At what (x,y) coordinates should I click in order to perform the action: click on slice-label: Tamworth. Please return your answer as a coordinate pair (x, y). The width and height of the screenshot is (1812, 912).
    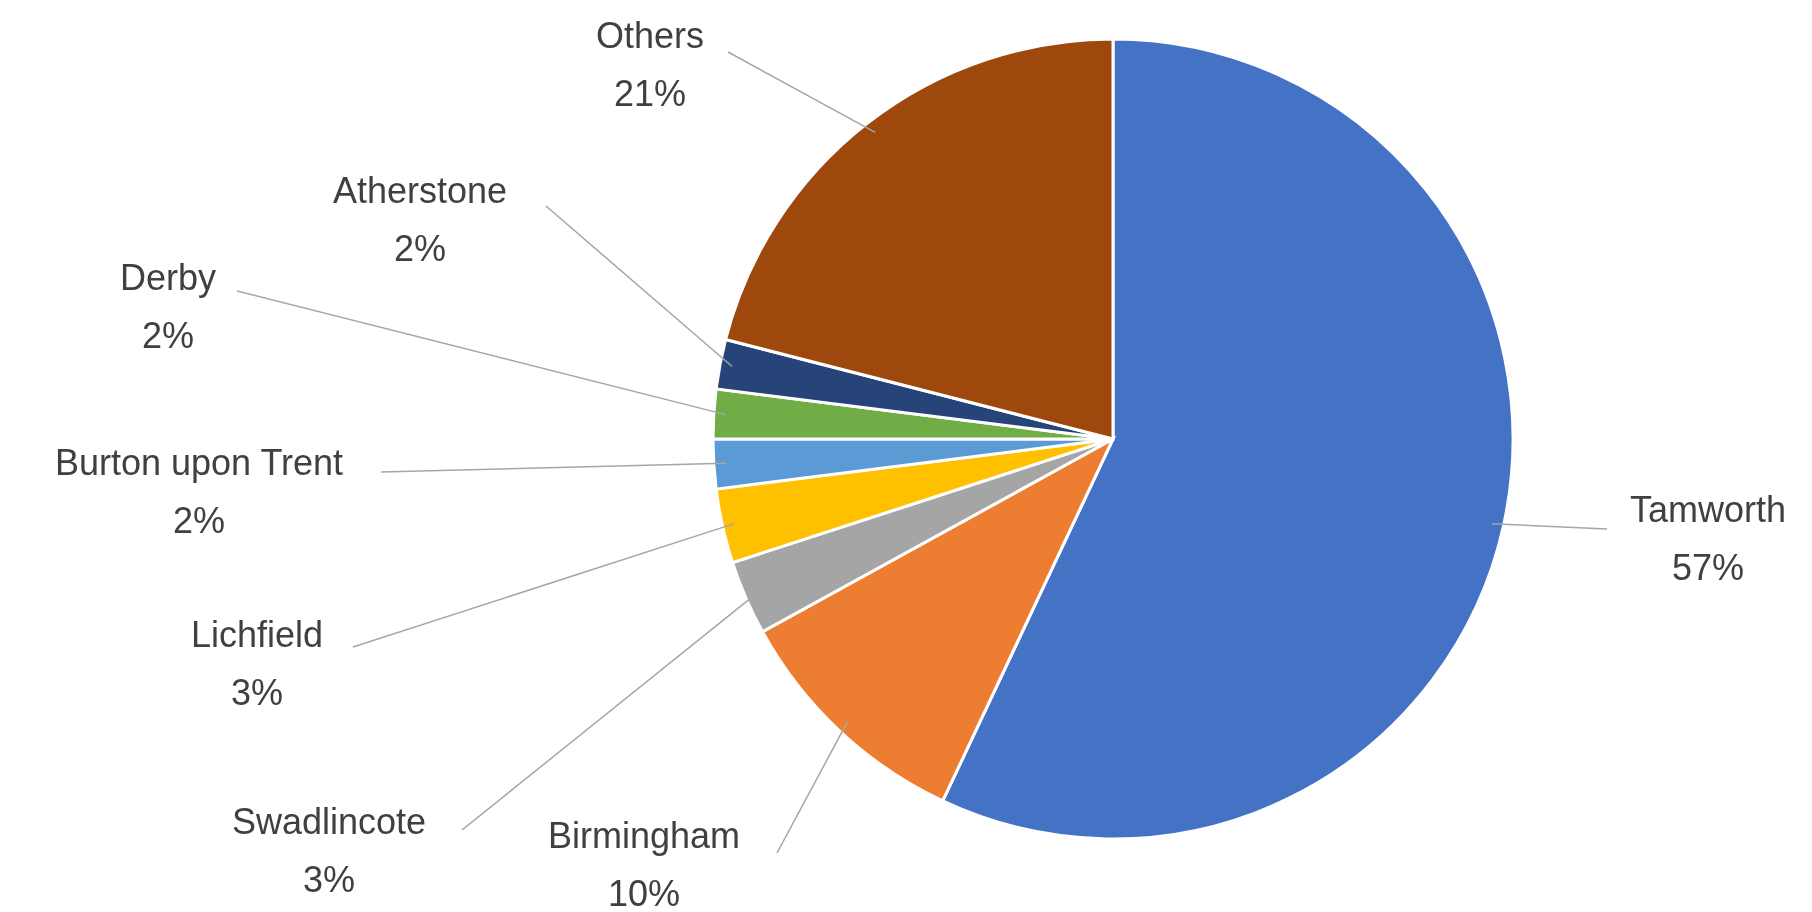
    Looking at the image, I should click on (1708, 509).